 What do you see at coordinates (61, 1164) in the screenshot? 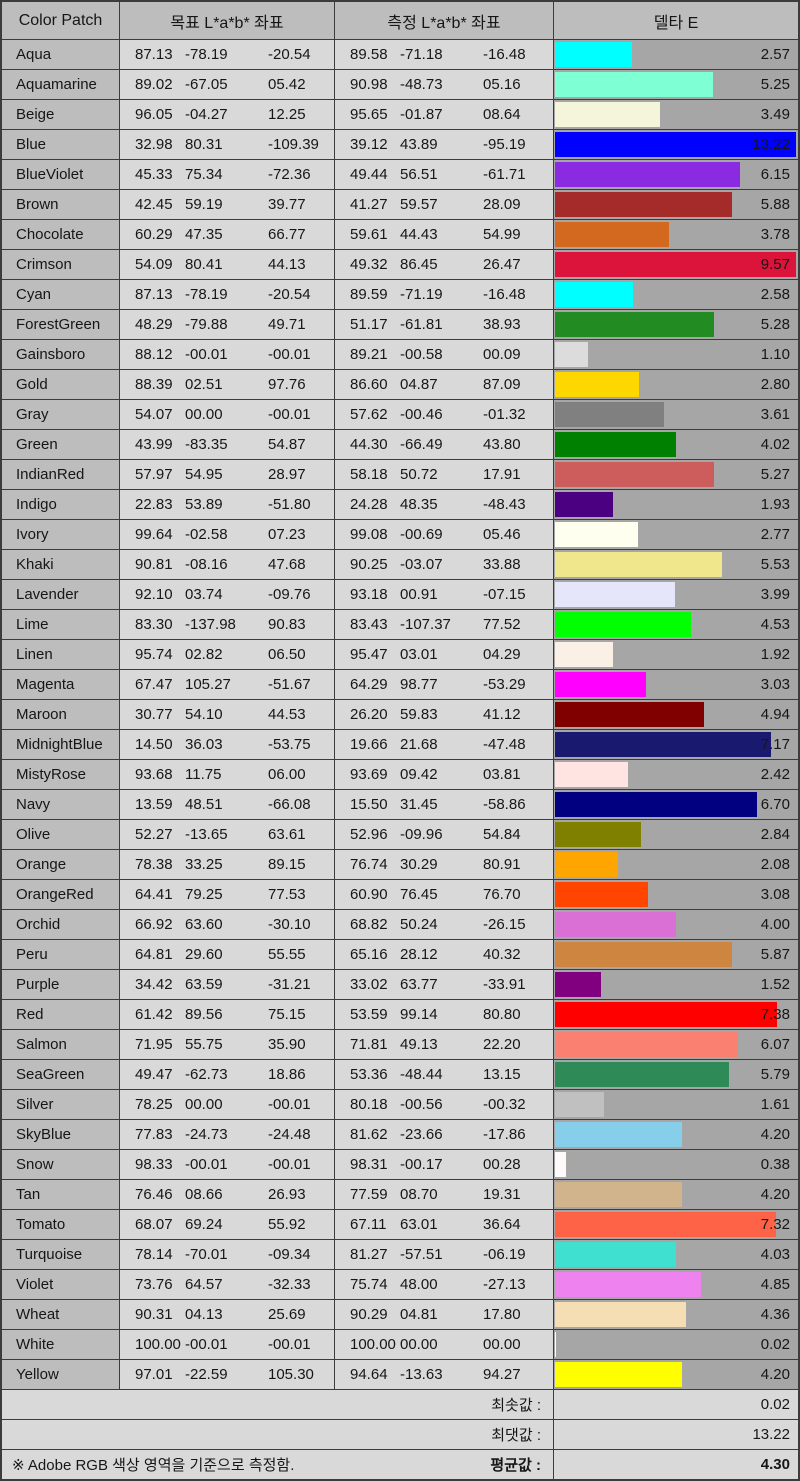
I see `patch-name-cell: Snow` at bounding box center [61, 1164].